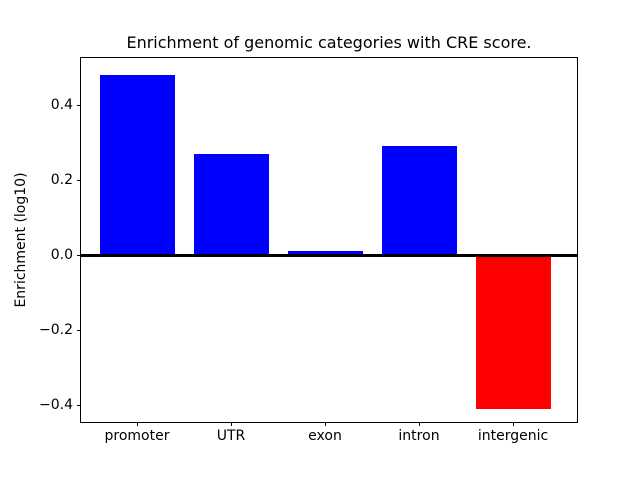 The image size is (640, 480). I want to click on bar-promoter, so click(137, 164).